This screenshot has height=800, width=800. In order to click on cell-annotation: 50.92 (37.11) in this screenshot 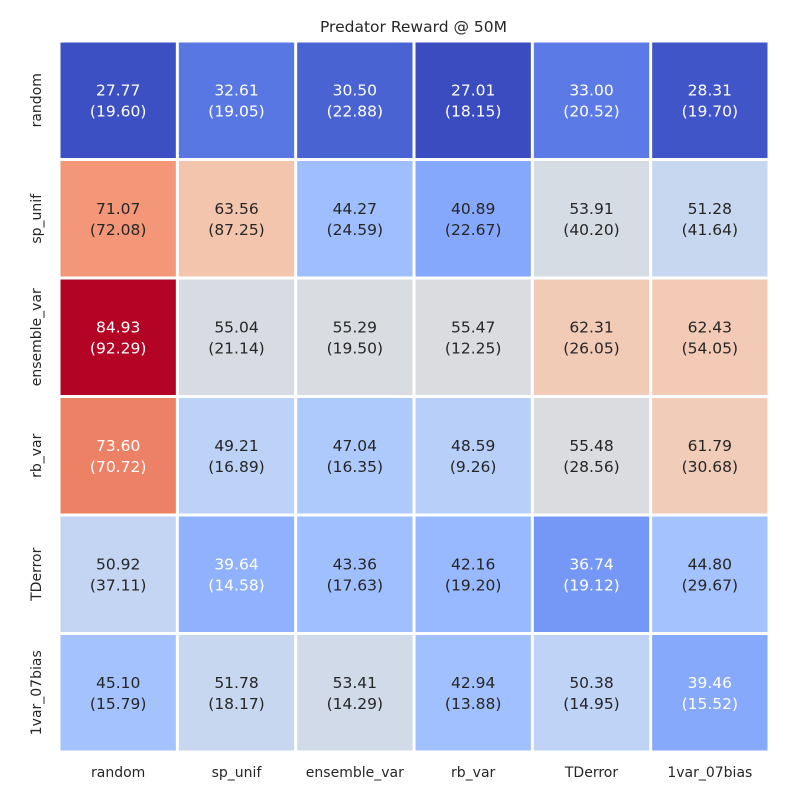, I will do `click(118, 574)`.